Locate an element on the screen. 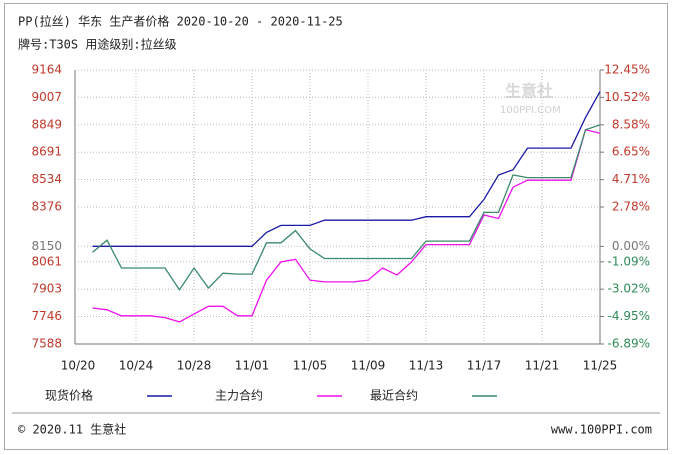  x-tick-label: 11/09 is located at coordinates (368, 366).